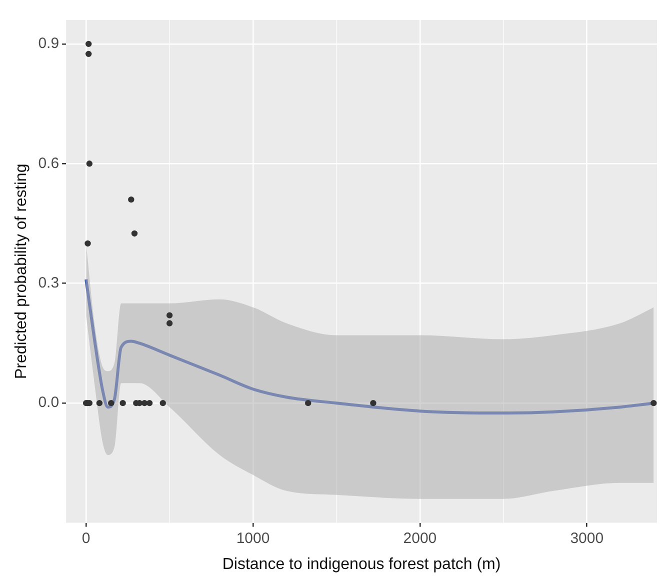 This screenshot has height=586, width=670. I want to click on x-tick-label: 1000, so click(253, 538).